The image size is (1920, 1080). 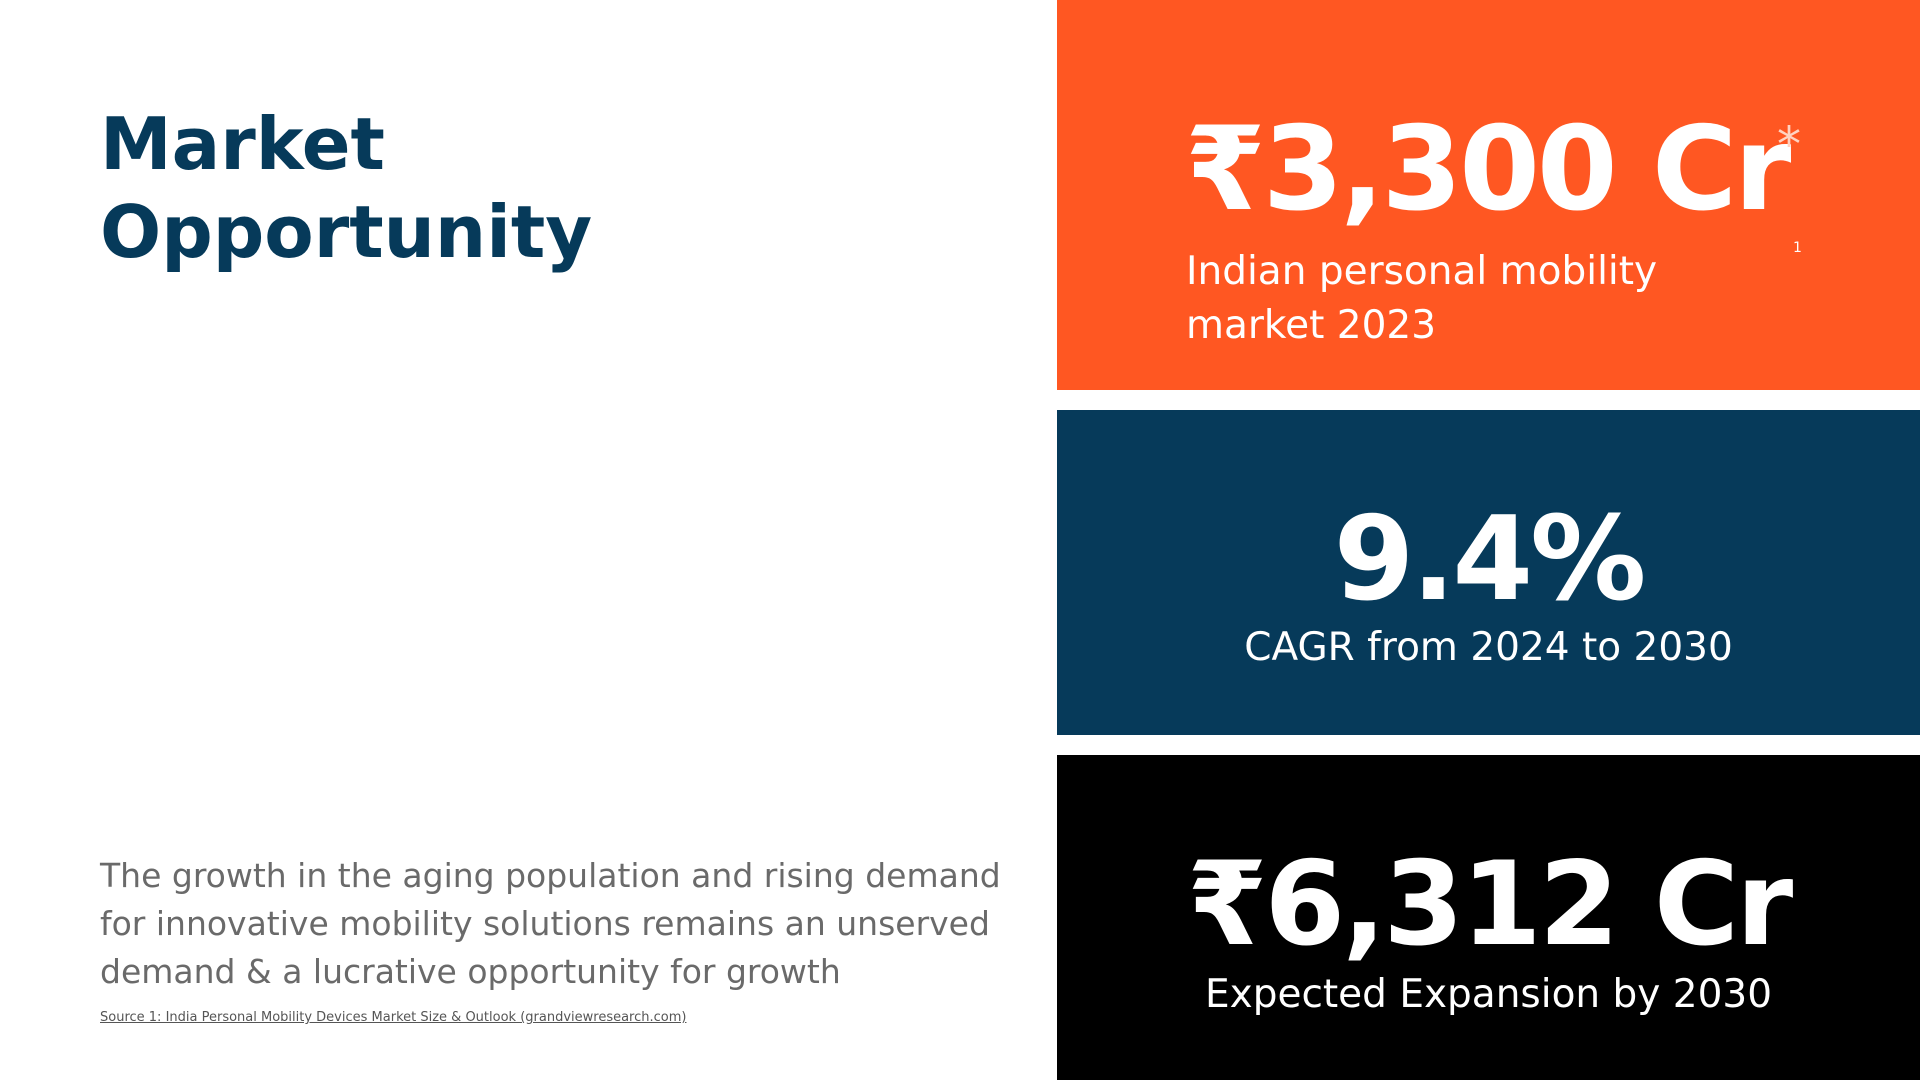 What do you see at coordinates (450, 188) in the screenshot?
I see `page-title: Market Opportunity` at bounding box center [450, 188].